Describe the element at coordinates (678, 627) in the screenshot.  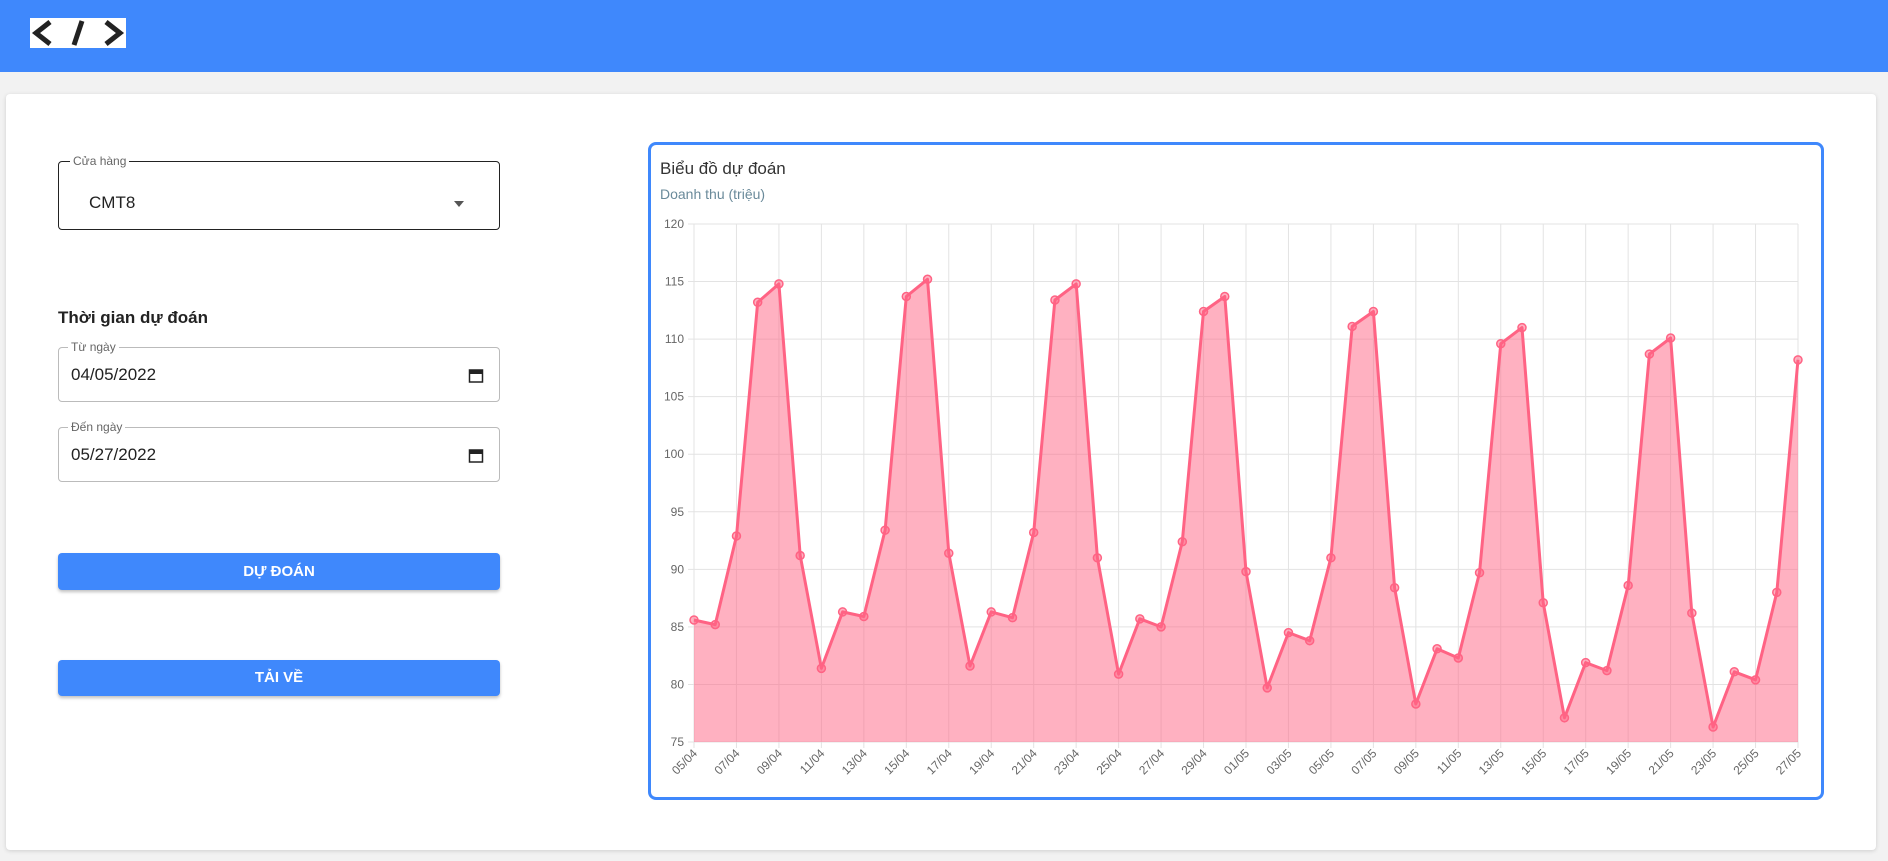
I see `y-tick-label: 85` at that location.